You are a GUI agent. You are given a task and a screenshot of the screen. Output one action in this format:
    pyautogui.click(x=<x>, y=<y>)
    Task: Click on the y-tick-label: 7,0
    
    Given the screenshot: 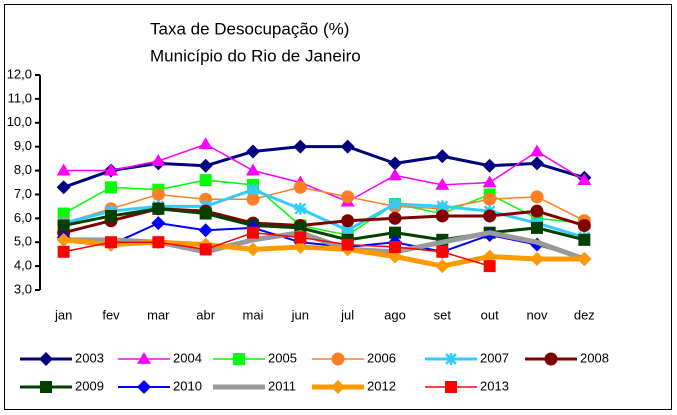 What is the action you would take?
    pyautogui.click(x=23, y=193)
    